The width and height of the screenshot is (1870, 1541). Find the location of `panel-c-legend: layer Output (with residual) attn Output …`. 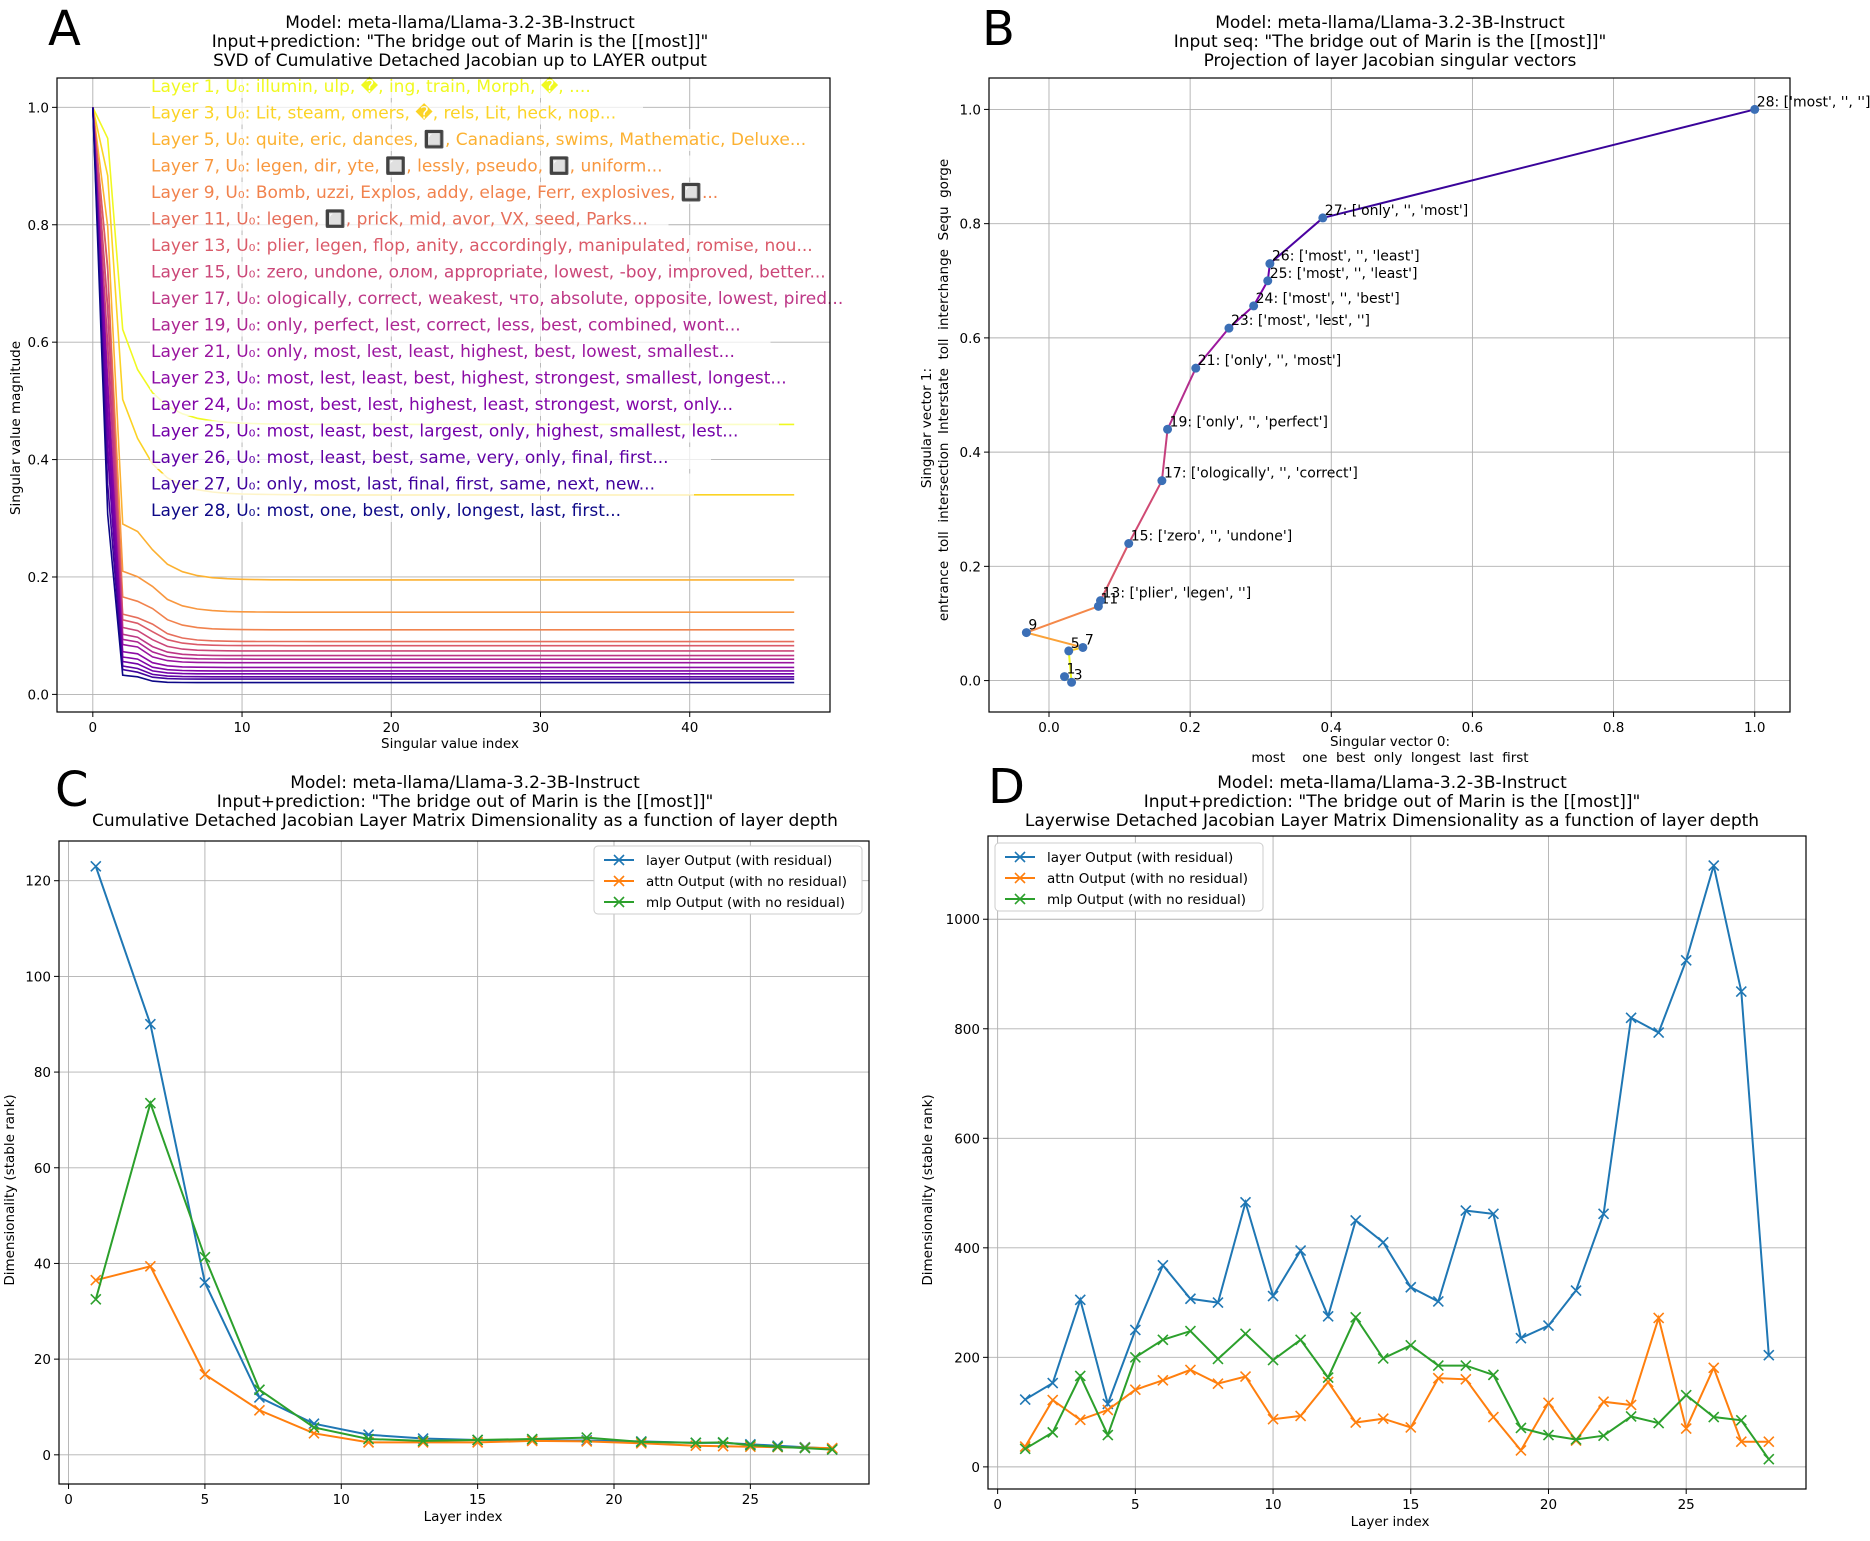

panel-c-legend: layer Output (with residual) attn Output … is located at coordinates (728, 880).